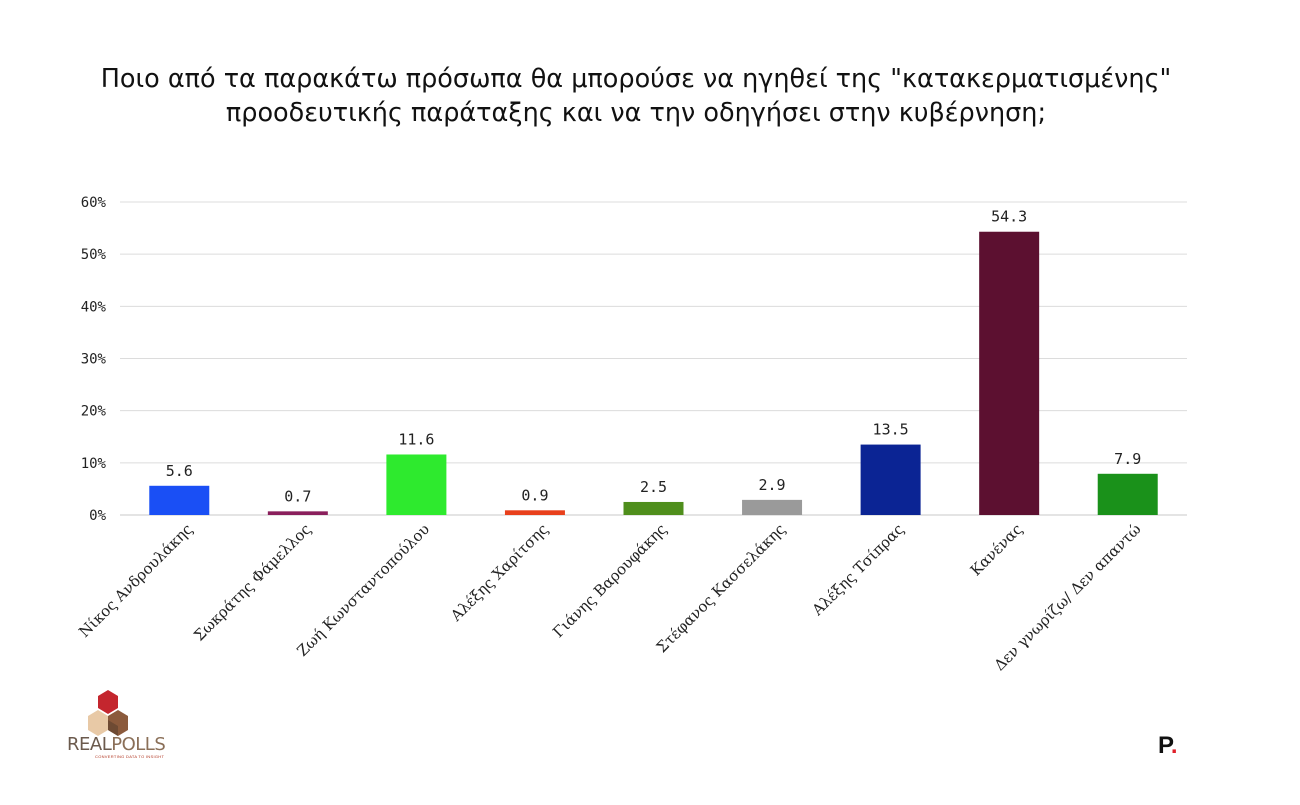 The height and width of the screenshot is (805, 1300). I want to click on realpolls-logo-subtext: CONVERTING DATA TO INSIGHT, so click(130, 756).